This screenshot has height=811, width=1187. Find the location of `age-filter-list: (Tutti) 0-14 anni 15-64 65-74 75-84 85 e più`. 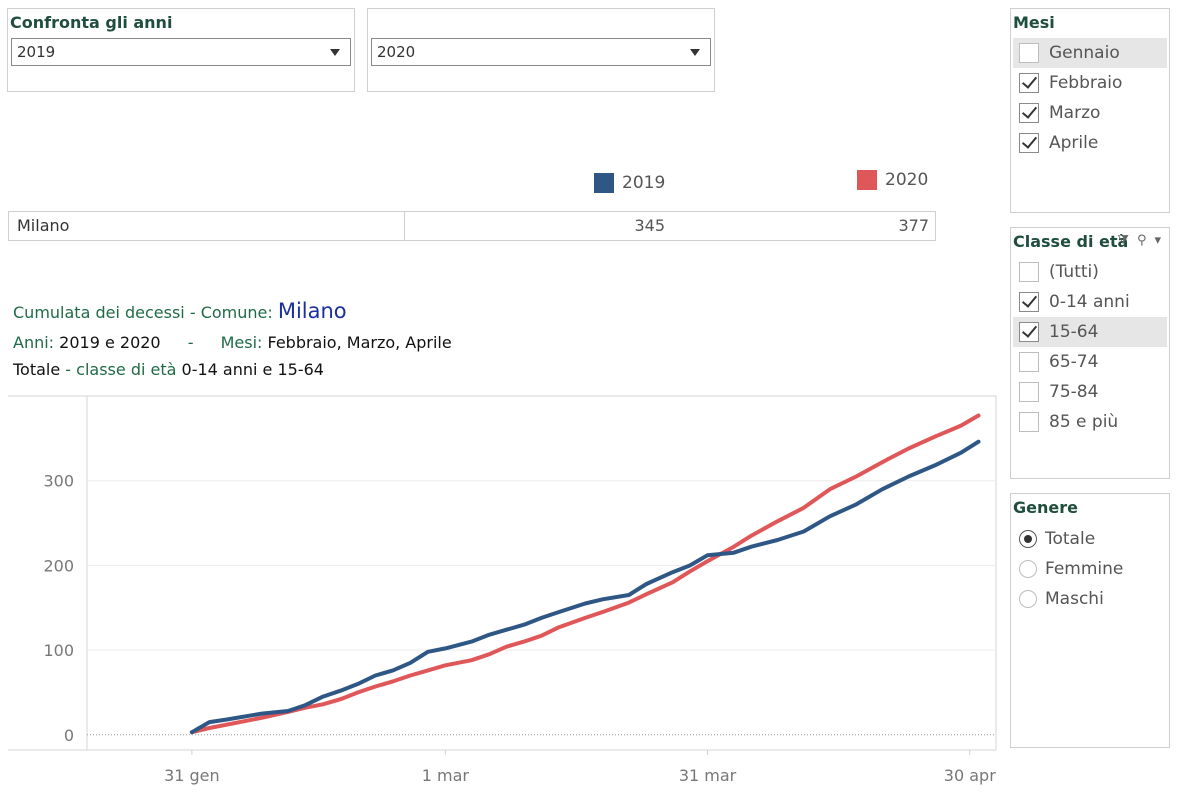

age-filter-list: (Tutti) 0-14 anni 15-64 65-74 75-84 85 e più is located at coordinates (1090, 347).